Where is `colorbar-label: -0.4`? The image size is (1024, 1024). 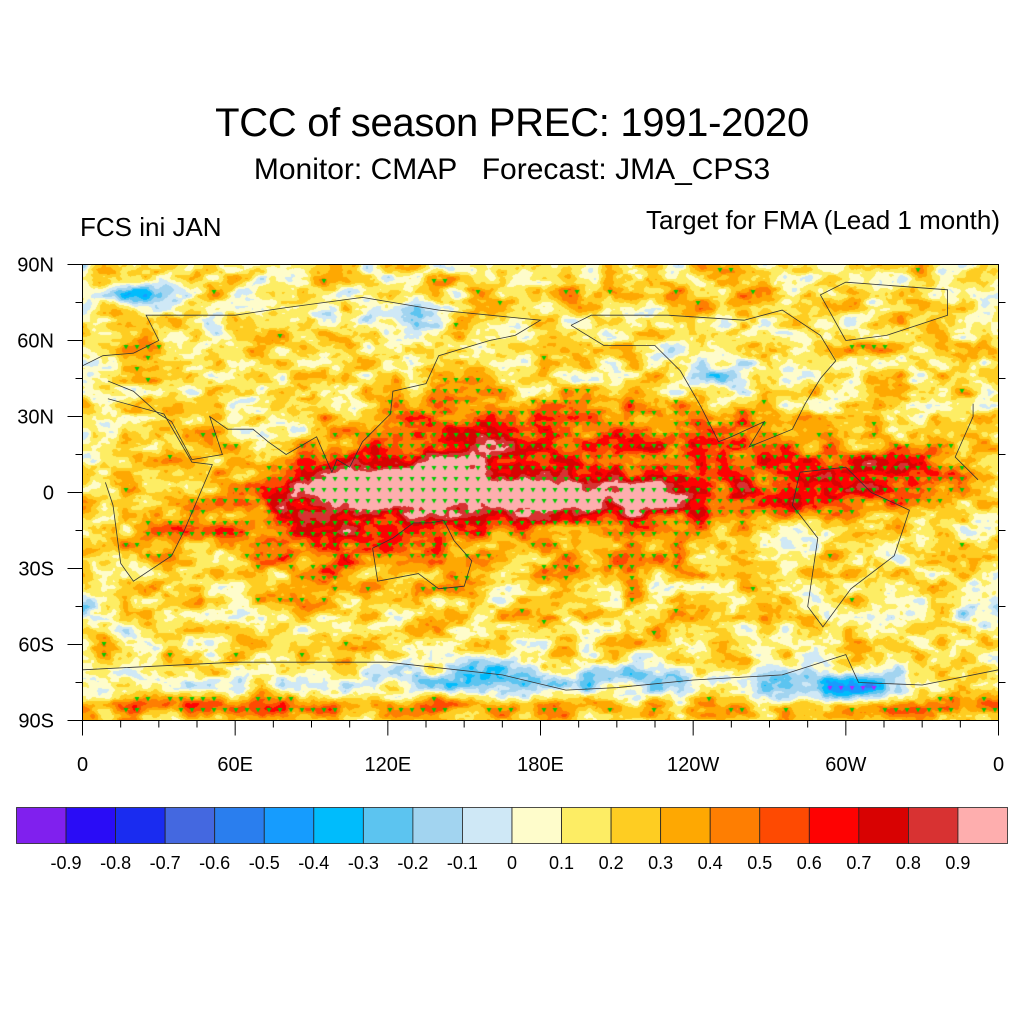 colorbar-label: -0.4 is located at coordinates (313, 863).